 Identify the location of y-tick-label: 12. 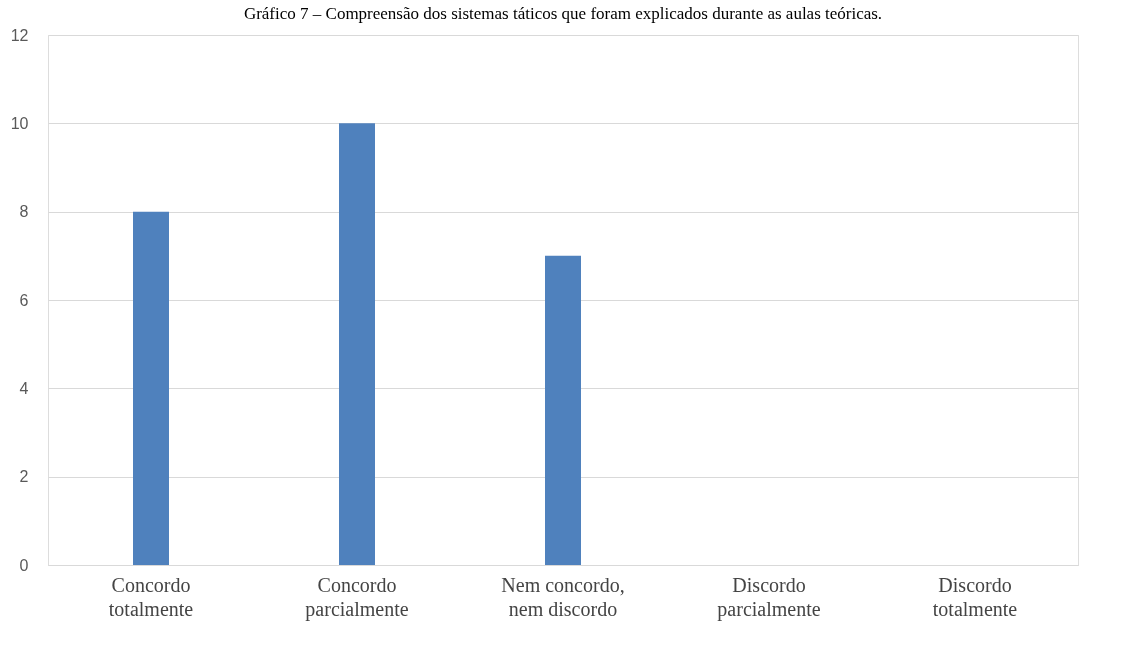
(19, 35).